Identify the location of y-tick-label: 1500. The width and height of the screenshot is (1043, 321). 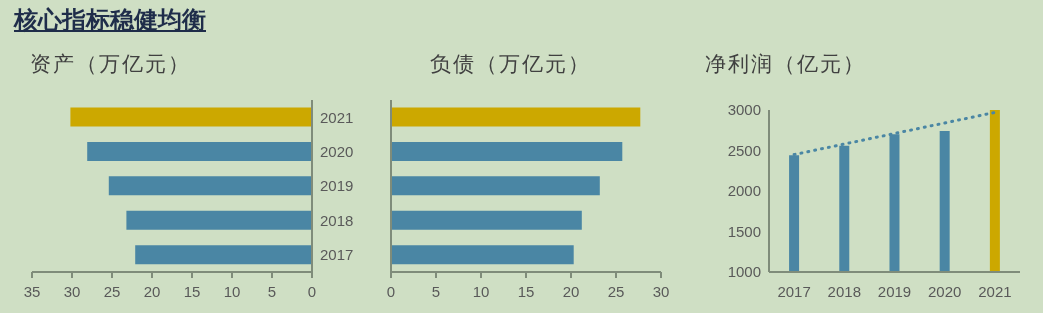
(744, 231).